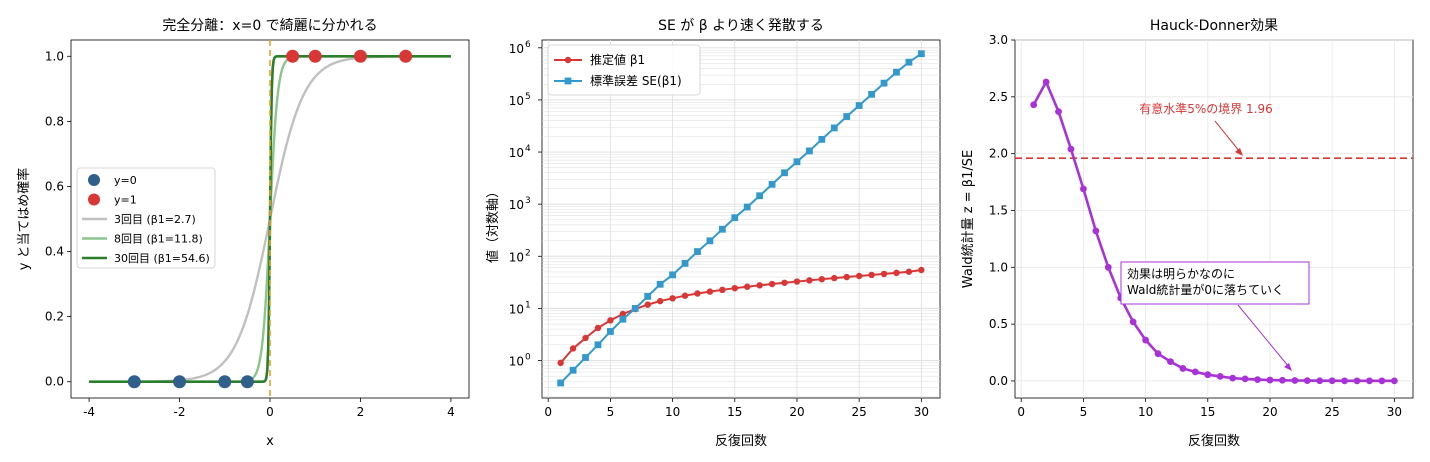 This screenshot has height=462, width=1430. I want to click on y-axis-label-2: 値（対数軸）, so click(493, 224).